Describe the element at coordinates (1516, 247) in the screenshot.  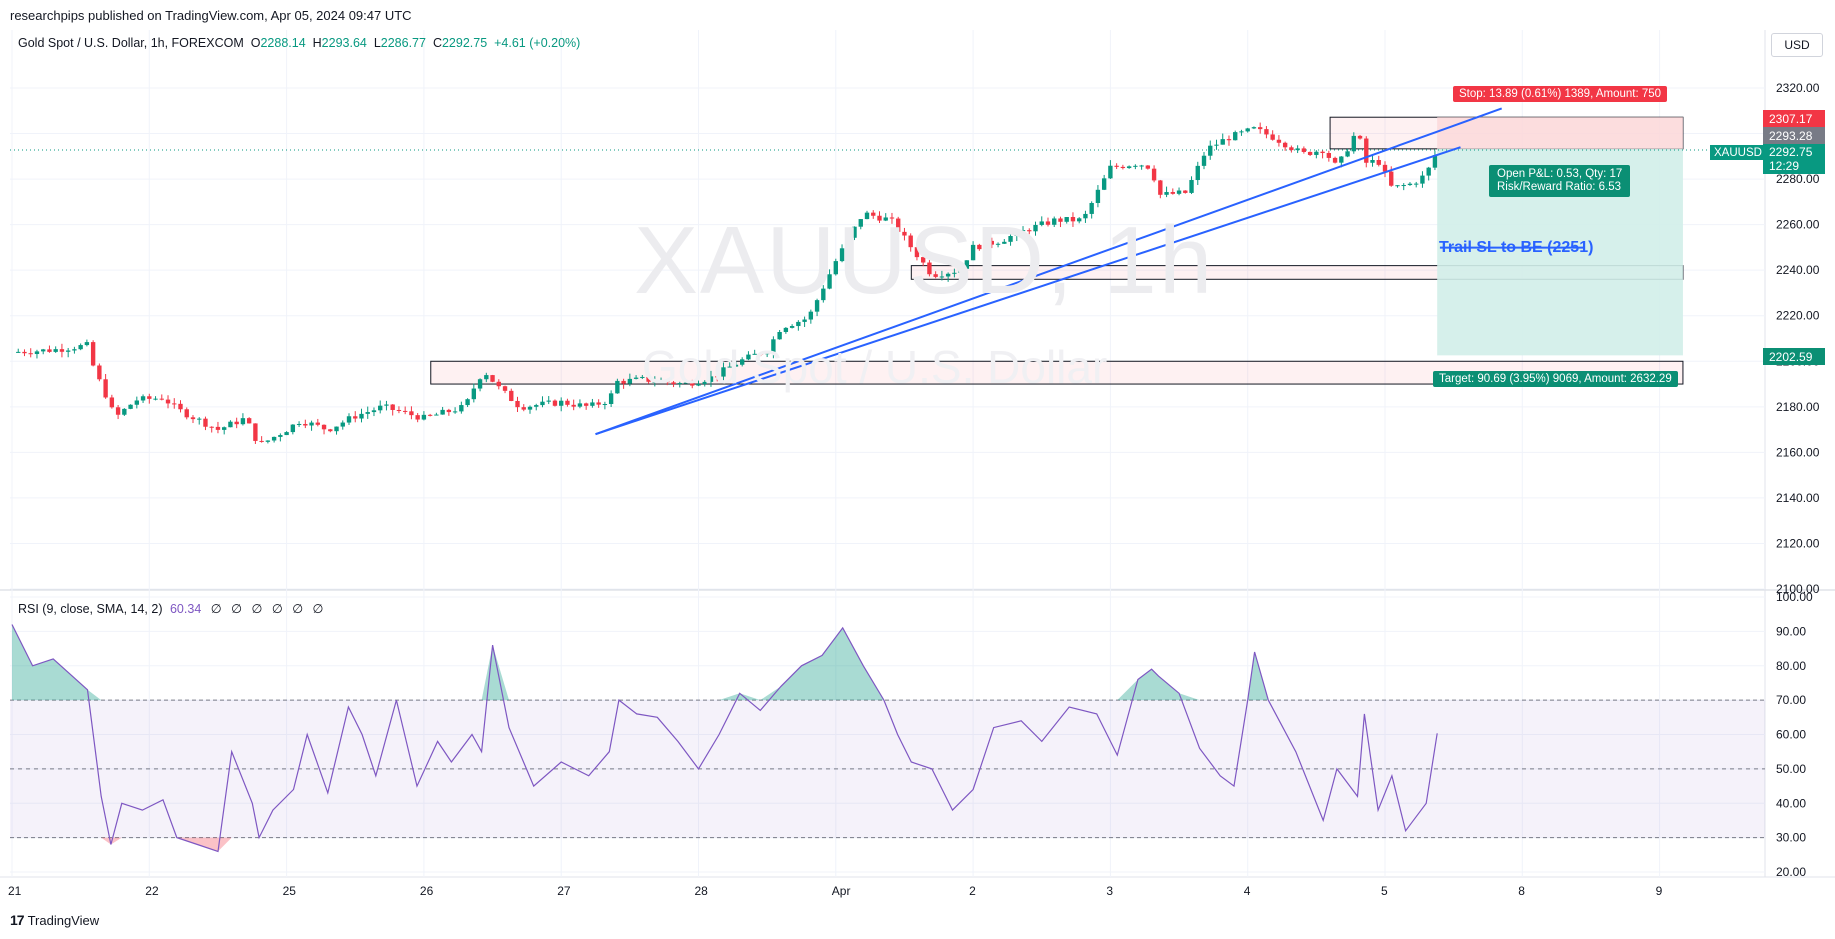
I see `trail-sl-note: Trail SL to BE (2251)` at that location.